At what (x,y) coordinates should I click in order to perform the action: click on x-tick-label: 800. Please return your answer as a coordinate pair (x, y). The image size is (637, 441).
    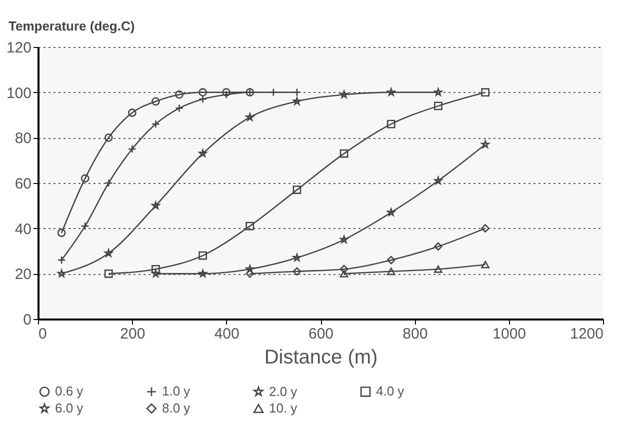
    Looking at the image, I should click on (415, 334).